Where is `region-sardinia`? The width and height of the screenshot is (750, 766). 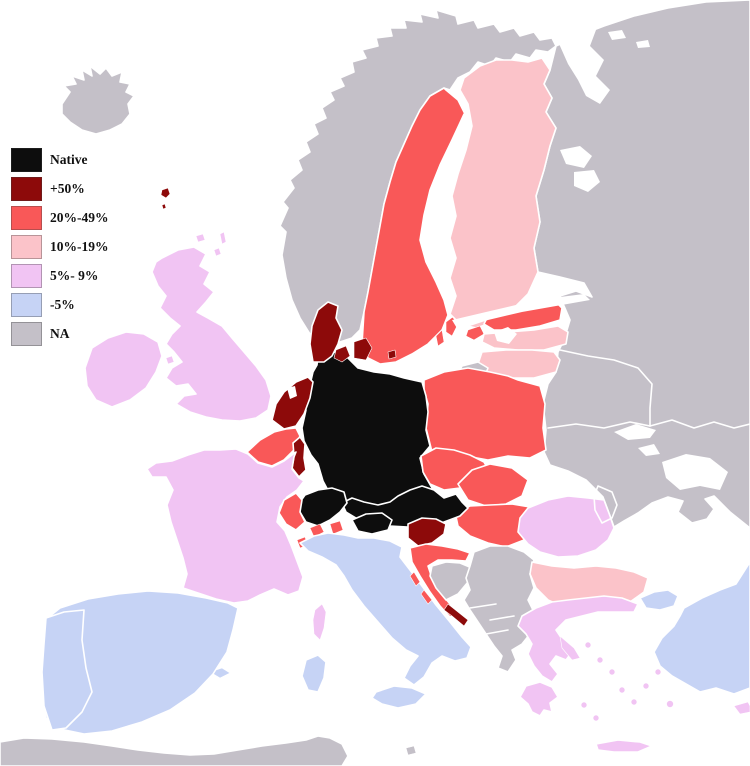
region-sardinia is located at coordinates (314, 673).